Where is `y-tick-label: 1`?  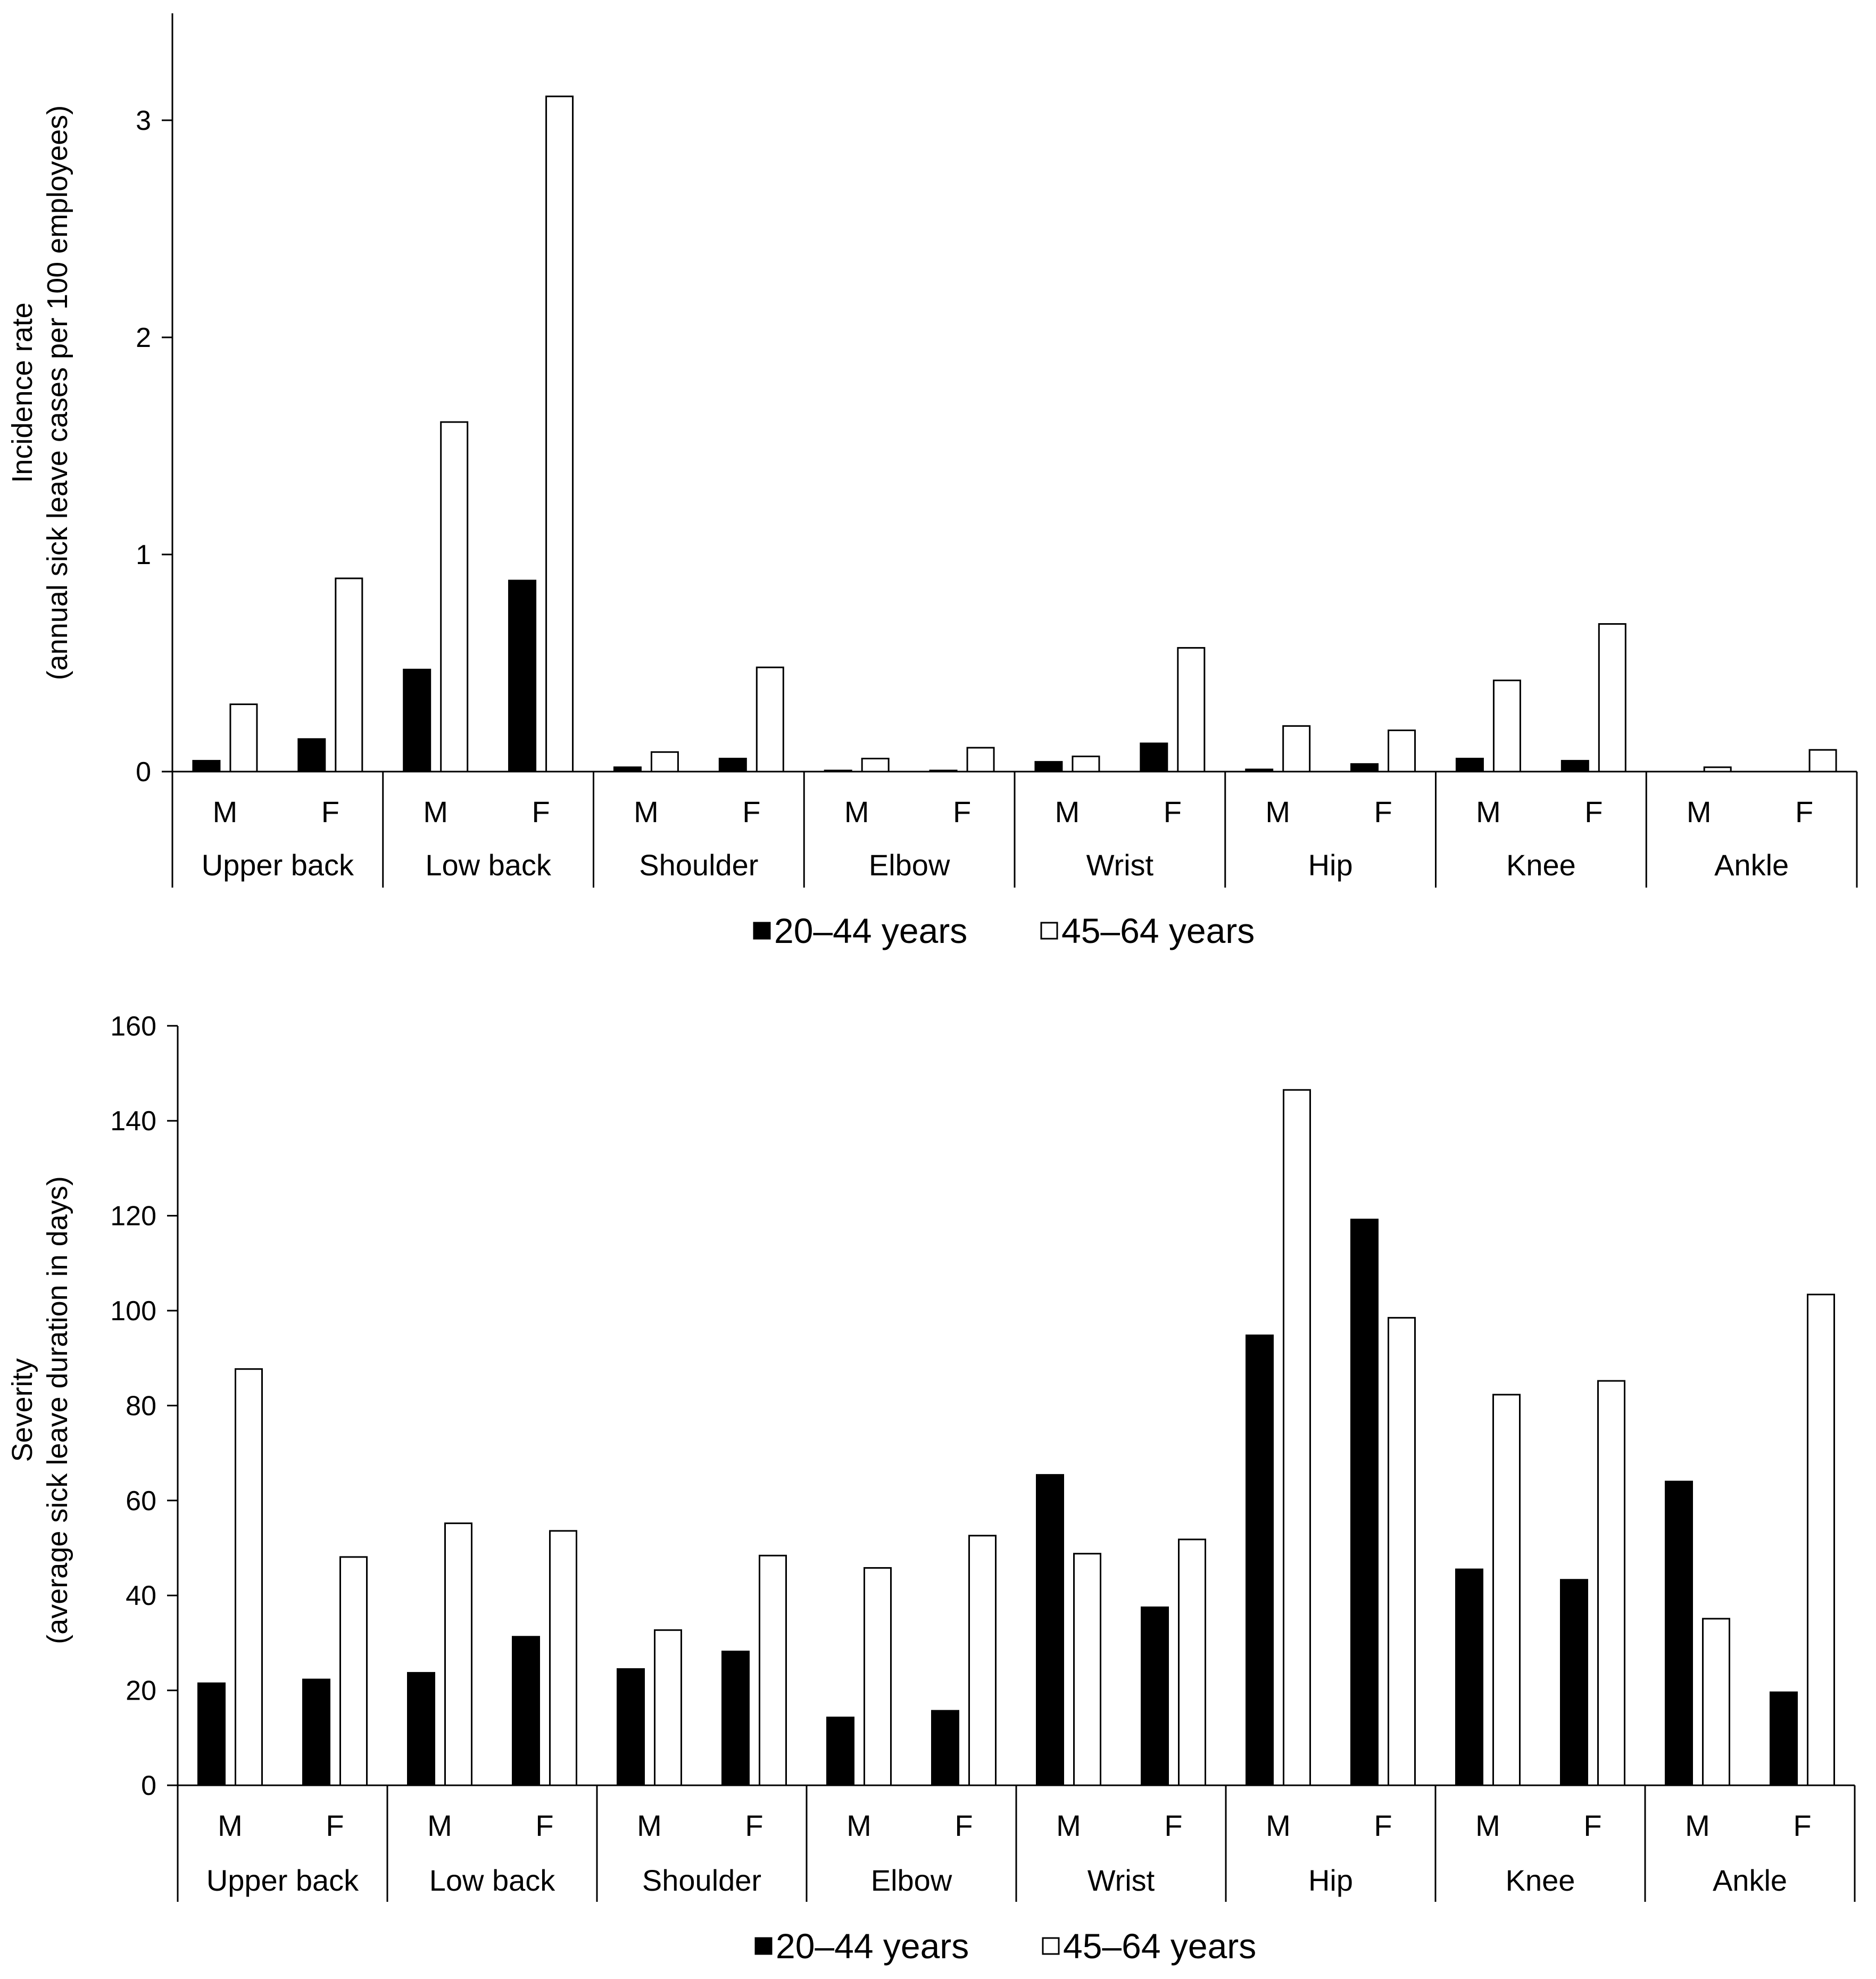
y-tick-label: 1 is located at coordinates (143, 555).